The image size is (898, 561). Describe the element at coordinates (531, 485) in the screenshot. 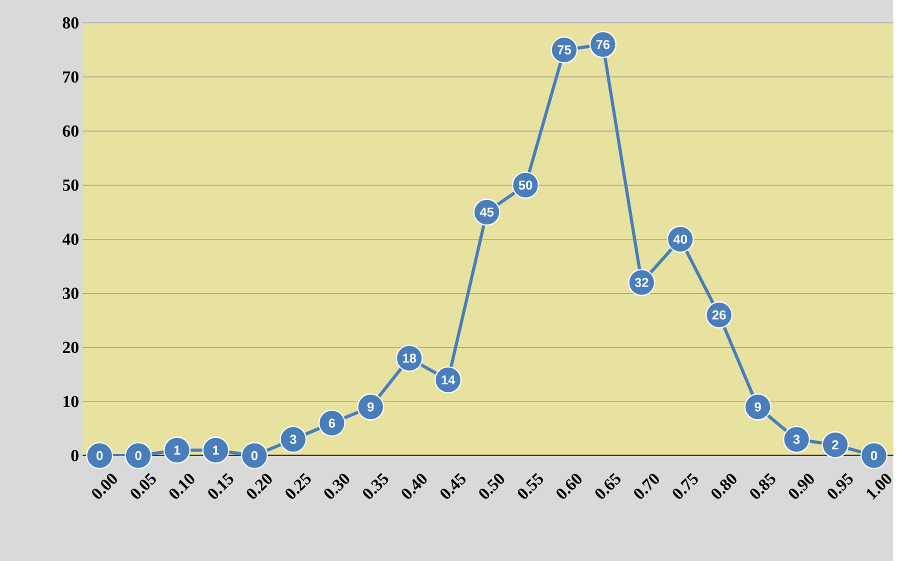

I see `x-tick-label: 0.55` at that location.